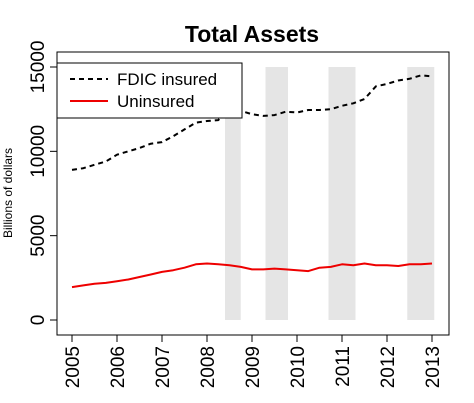  Describe the element at coordinates (118, 367) in the screenshot. I see `x-tick-label: 2006` at that location.